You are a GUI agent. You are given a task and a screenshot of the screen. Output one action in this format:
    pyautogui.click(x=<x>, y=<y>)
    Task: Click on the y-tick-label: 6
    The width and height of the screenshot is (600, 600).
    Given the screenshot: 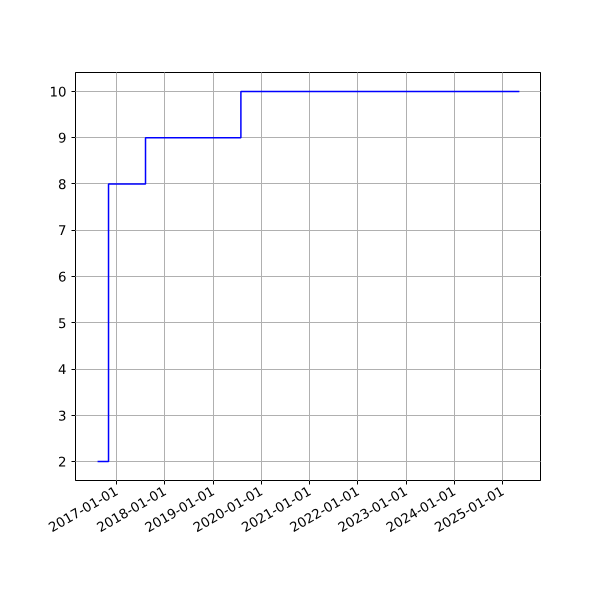 What is the action you would take?
    pyautogui.click(x=62, y=278)
    